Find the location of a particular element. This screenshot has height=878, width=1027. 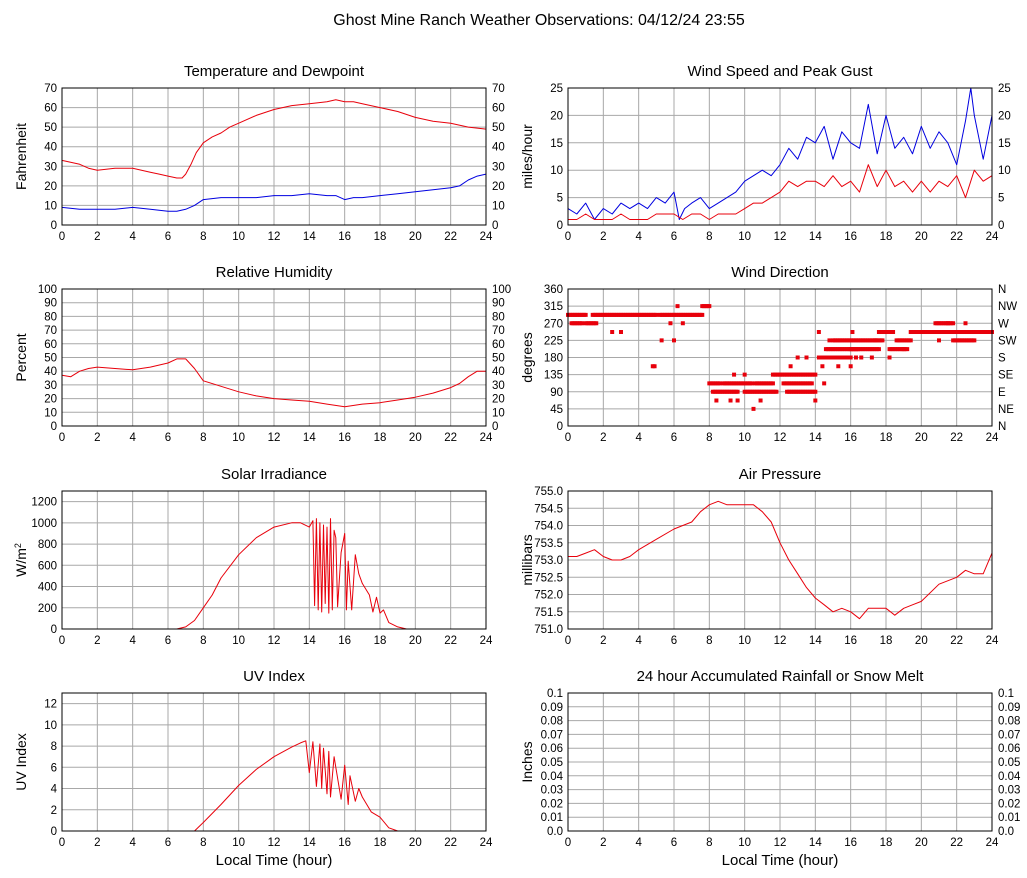

y-tick-label-right: 40 is located at coordinates (498, 148).